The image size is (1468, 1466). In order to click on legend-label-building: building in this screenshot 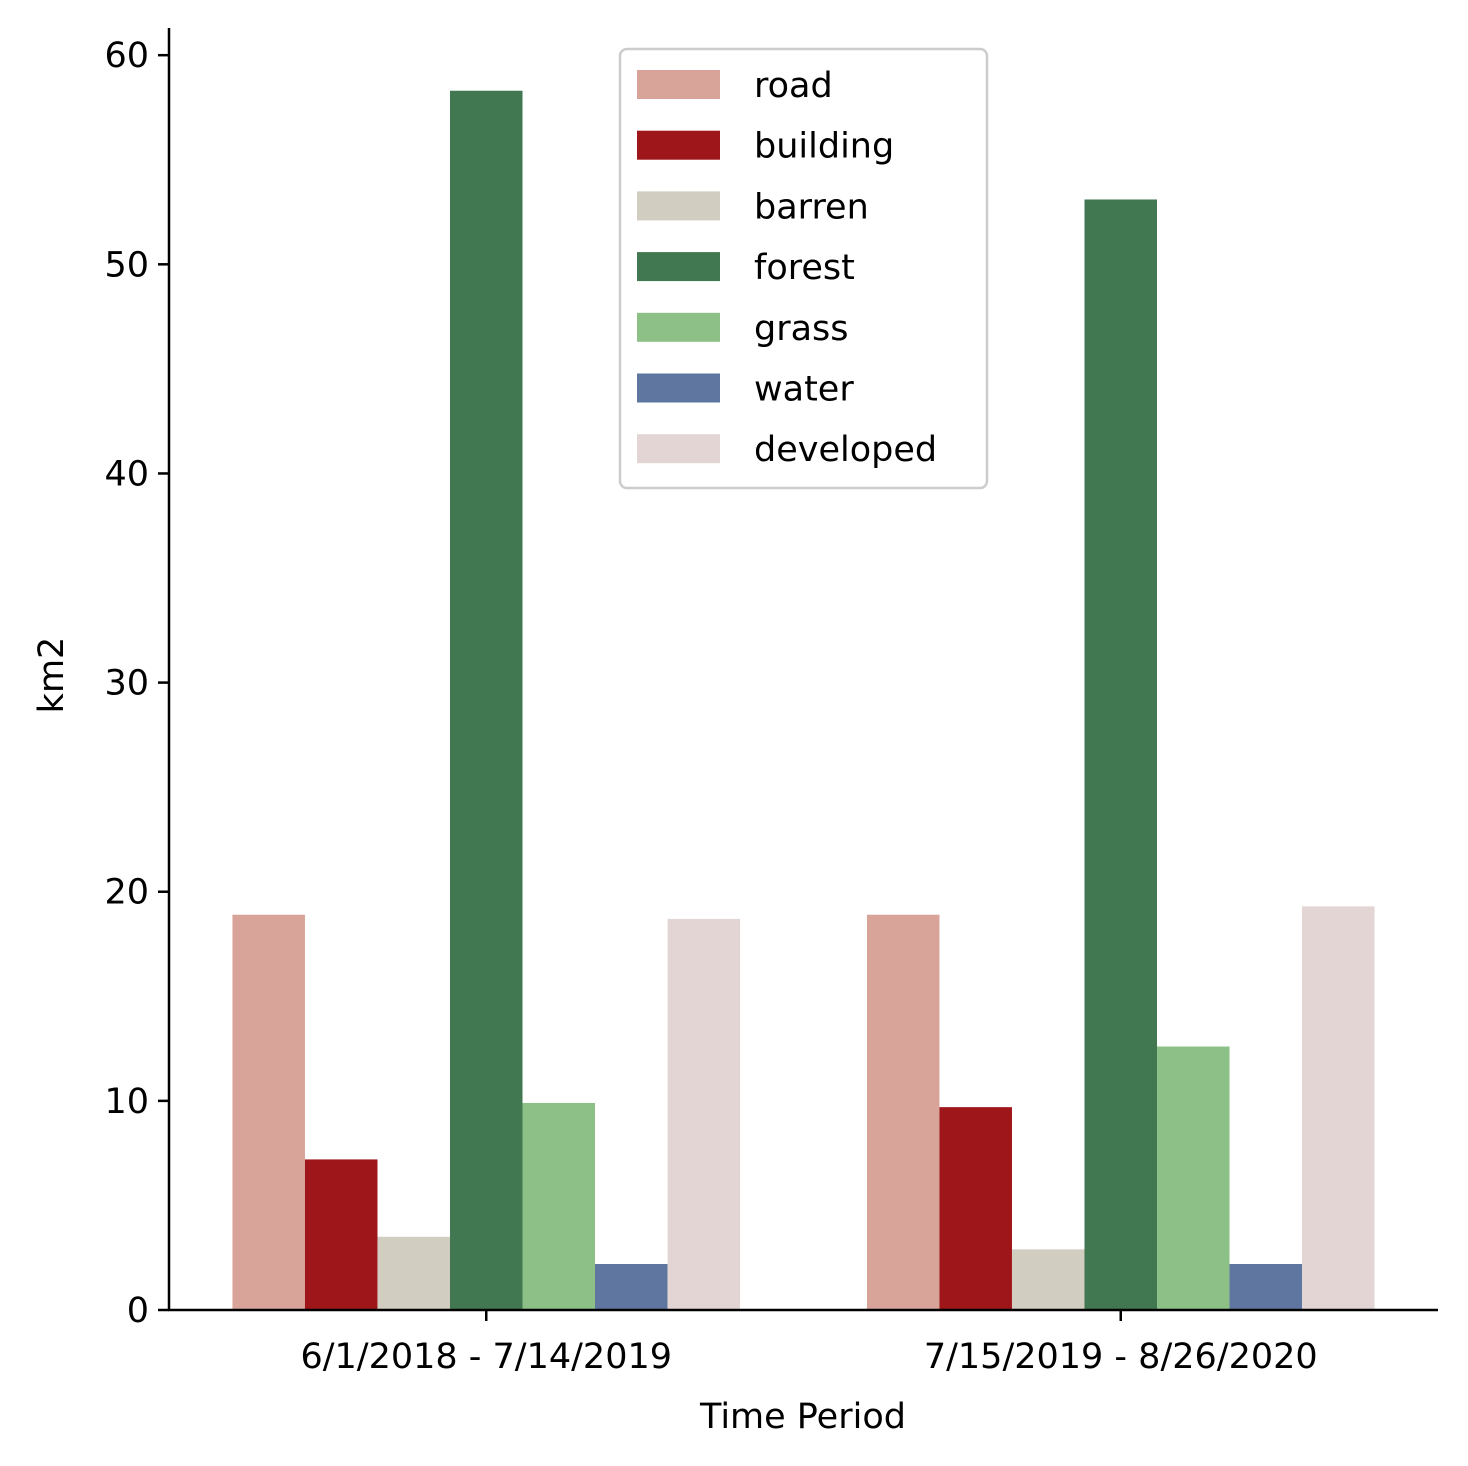, I will do `click(824, 147)`.